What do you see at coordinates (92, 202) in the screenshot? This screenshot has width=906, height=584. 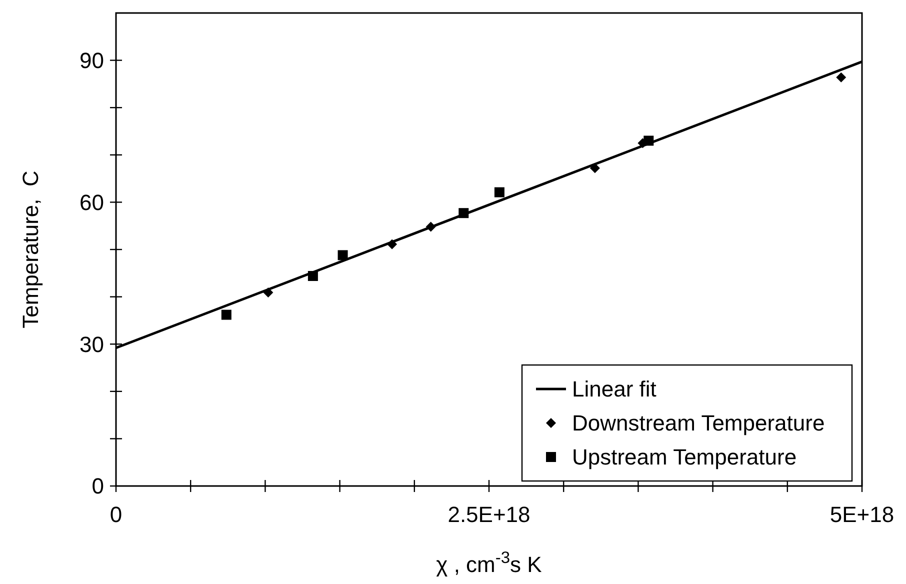 I see `y-tick-label: 60` at bounding box center [92, 202].